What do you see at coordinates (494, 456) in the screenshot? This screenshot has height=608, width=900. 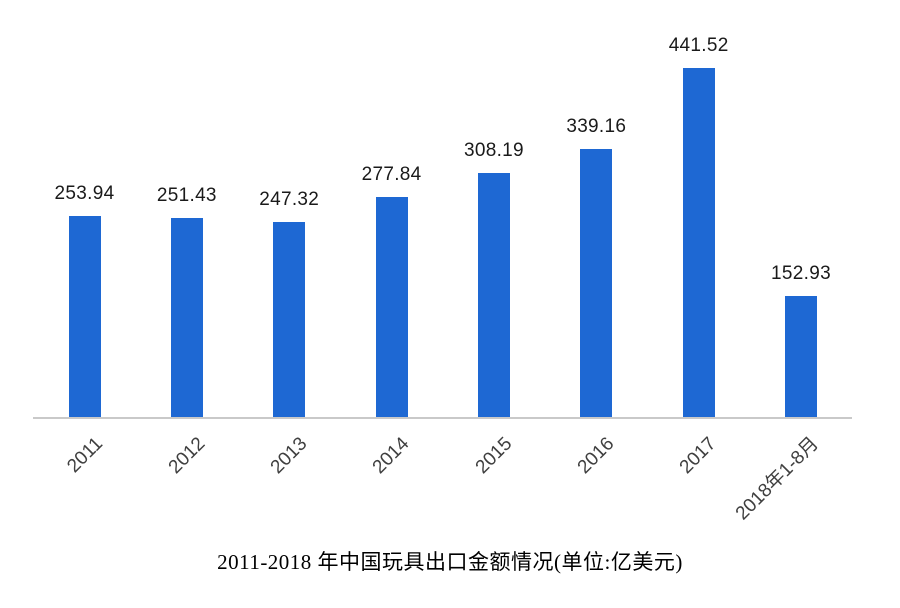 I see `x-tick-label: 2015` at bounding box center [494, 456].